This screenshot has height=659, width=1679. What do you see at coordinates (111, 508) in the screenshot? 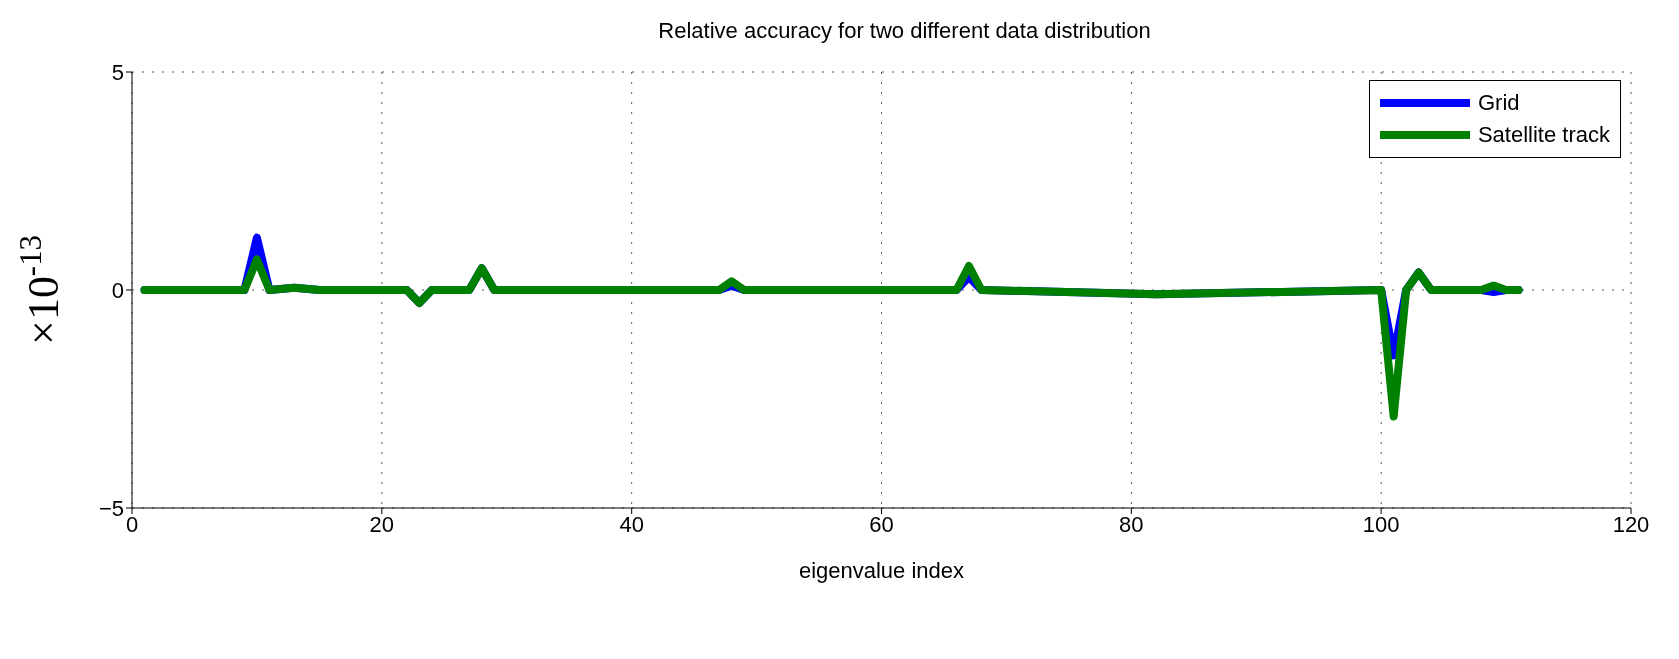
I see `y-tick-label: −5` at bounding box center [111, 508].